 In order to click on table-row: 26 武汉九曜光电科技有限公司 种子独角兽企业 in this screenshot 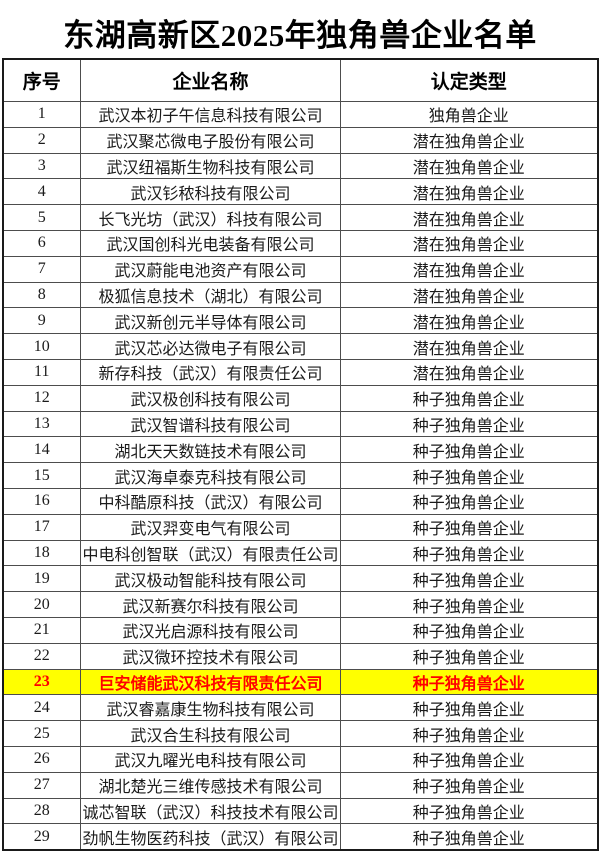, I will do `click(300, 759)`.